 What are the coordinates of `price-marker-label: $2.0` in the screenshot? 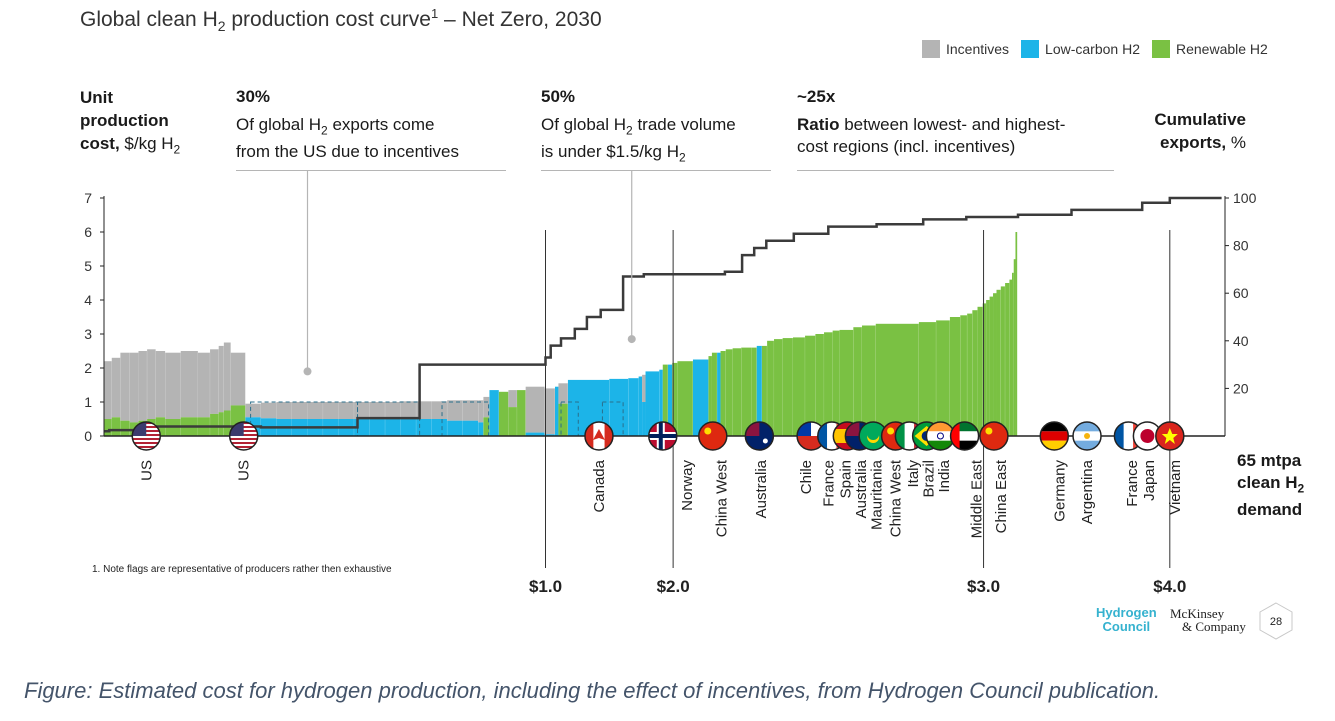 It's located at (673, 586).